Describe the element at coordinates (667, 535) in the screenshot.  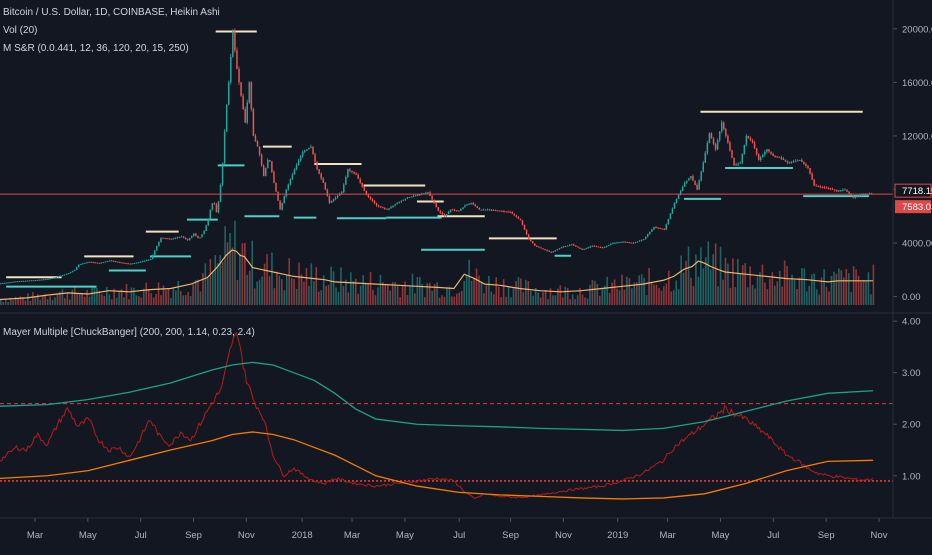
I see `x-tick-label: Mar` at that location.